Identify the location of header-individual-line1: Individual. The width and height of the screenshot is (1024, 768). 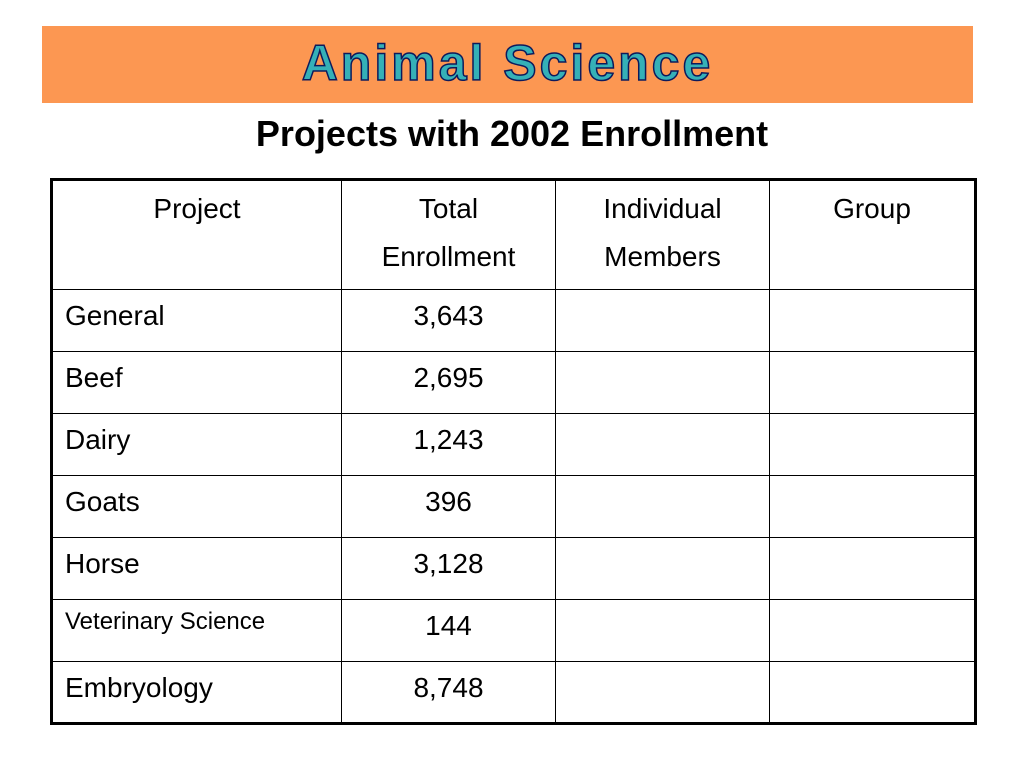
(662, 208).